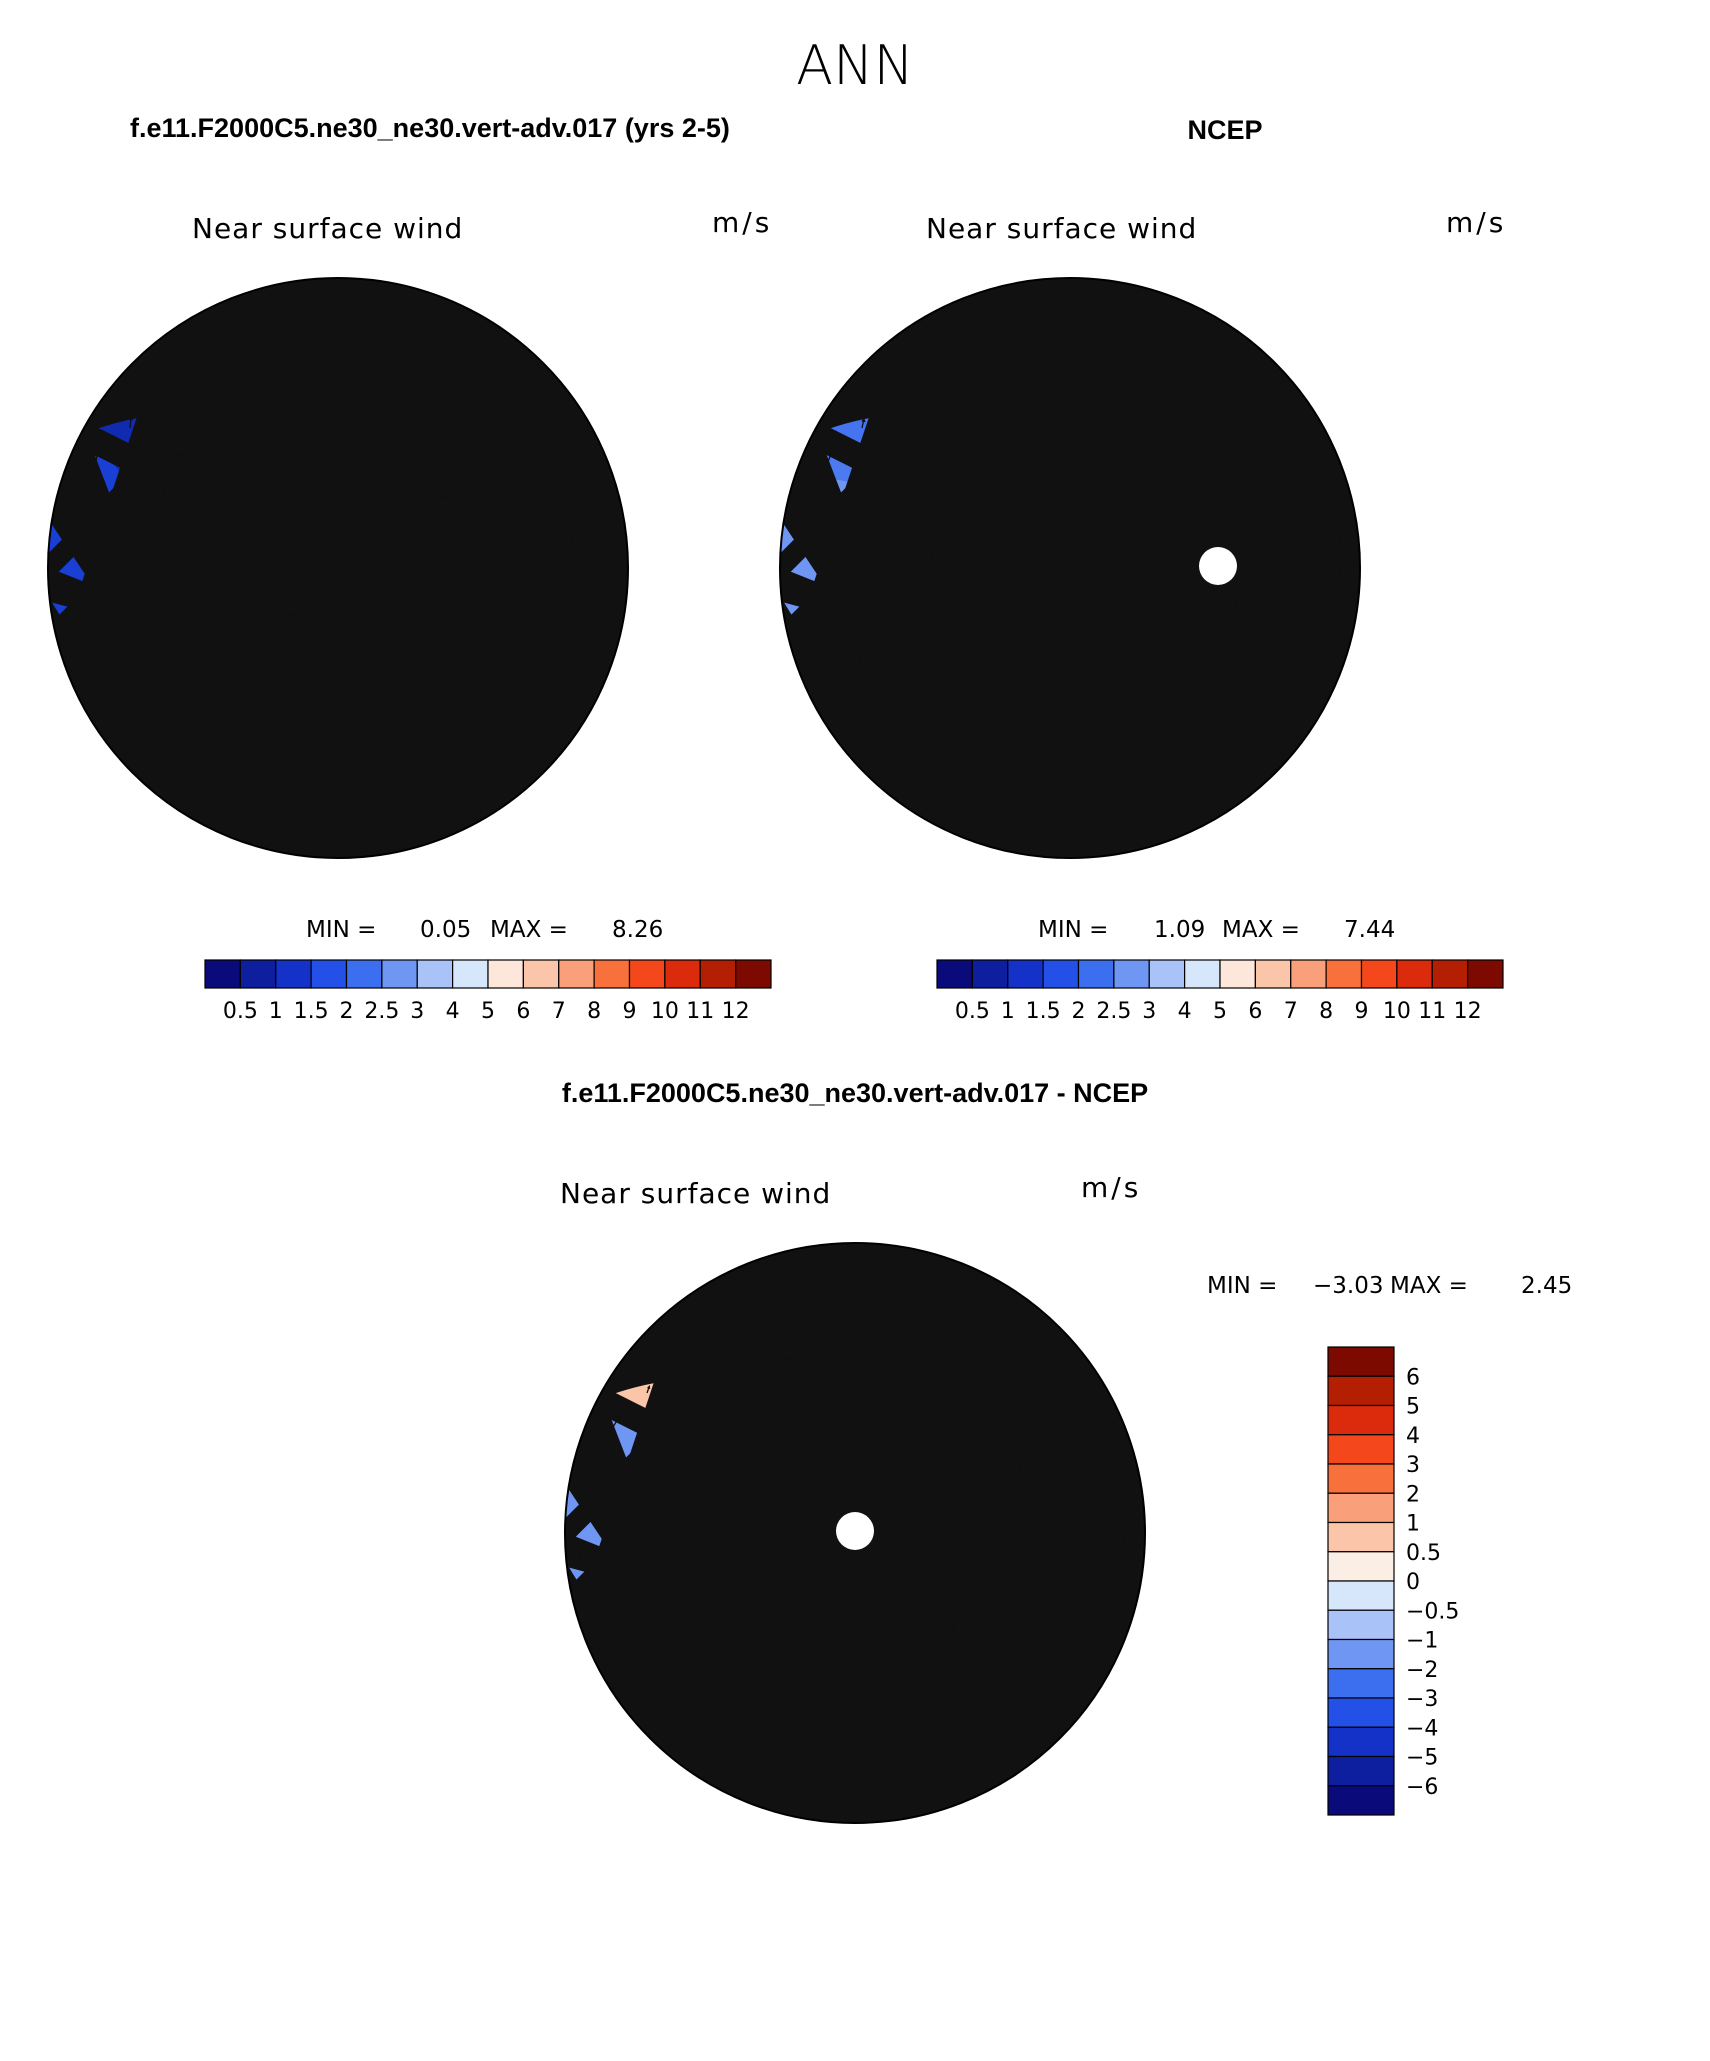 The height and width of the screenshot is (2061, 1710). Describe the element at coordinates (1008, 1011) in the screenshot. I see `colorbar-tick-label: 1` at that location.